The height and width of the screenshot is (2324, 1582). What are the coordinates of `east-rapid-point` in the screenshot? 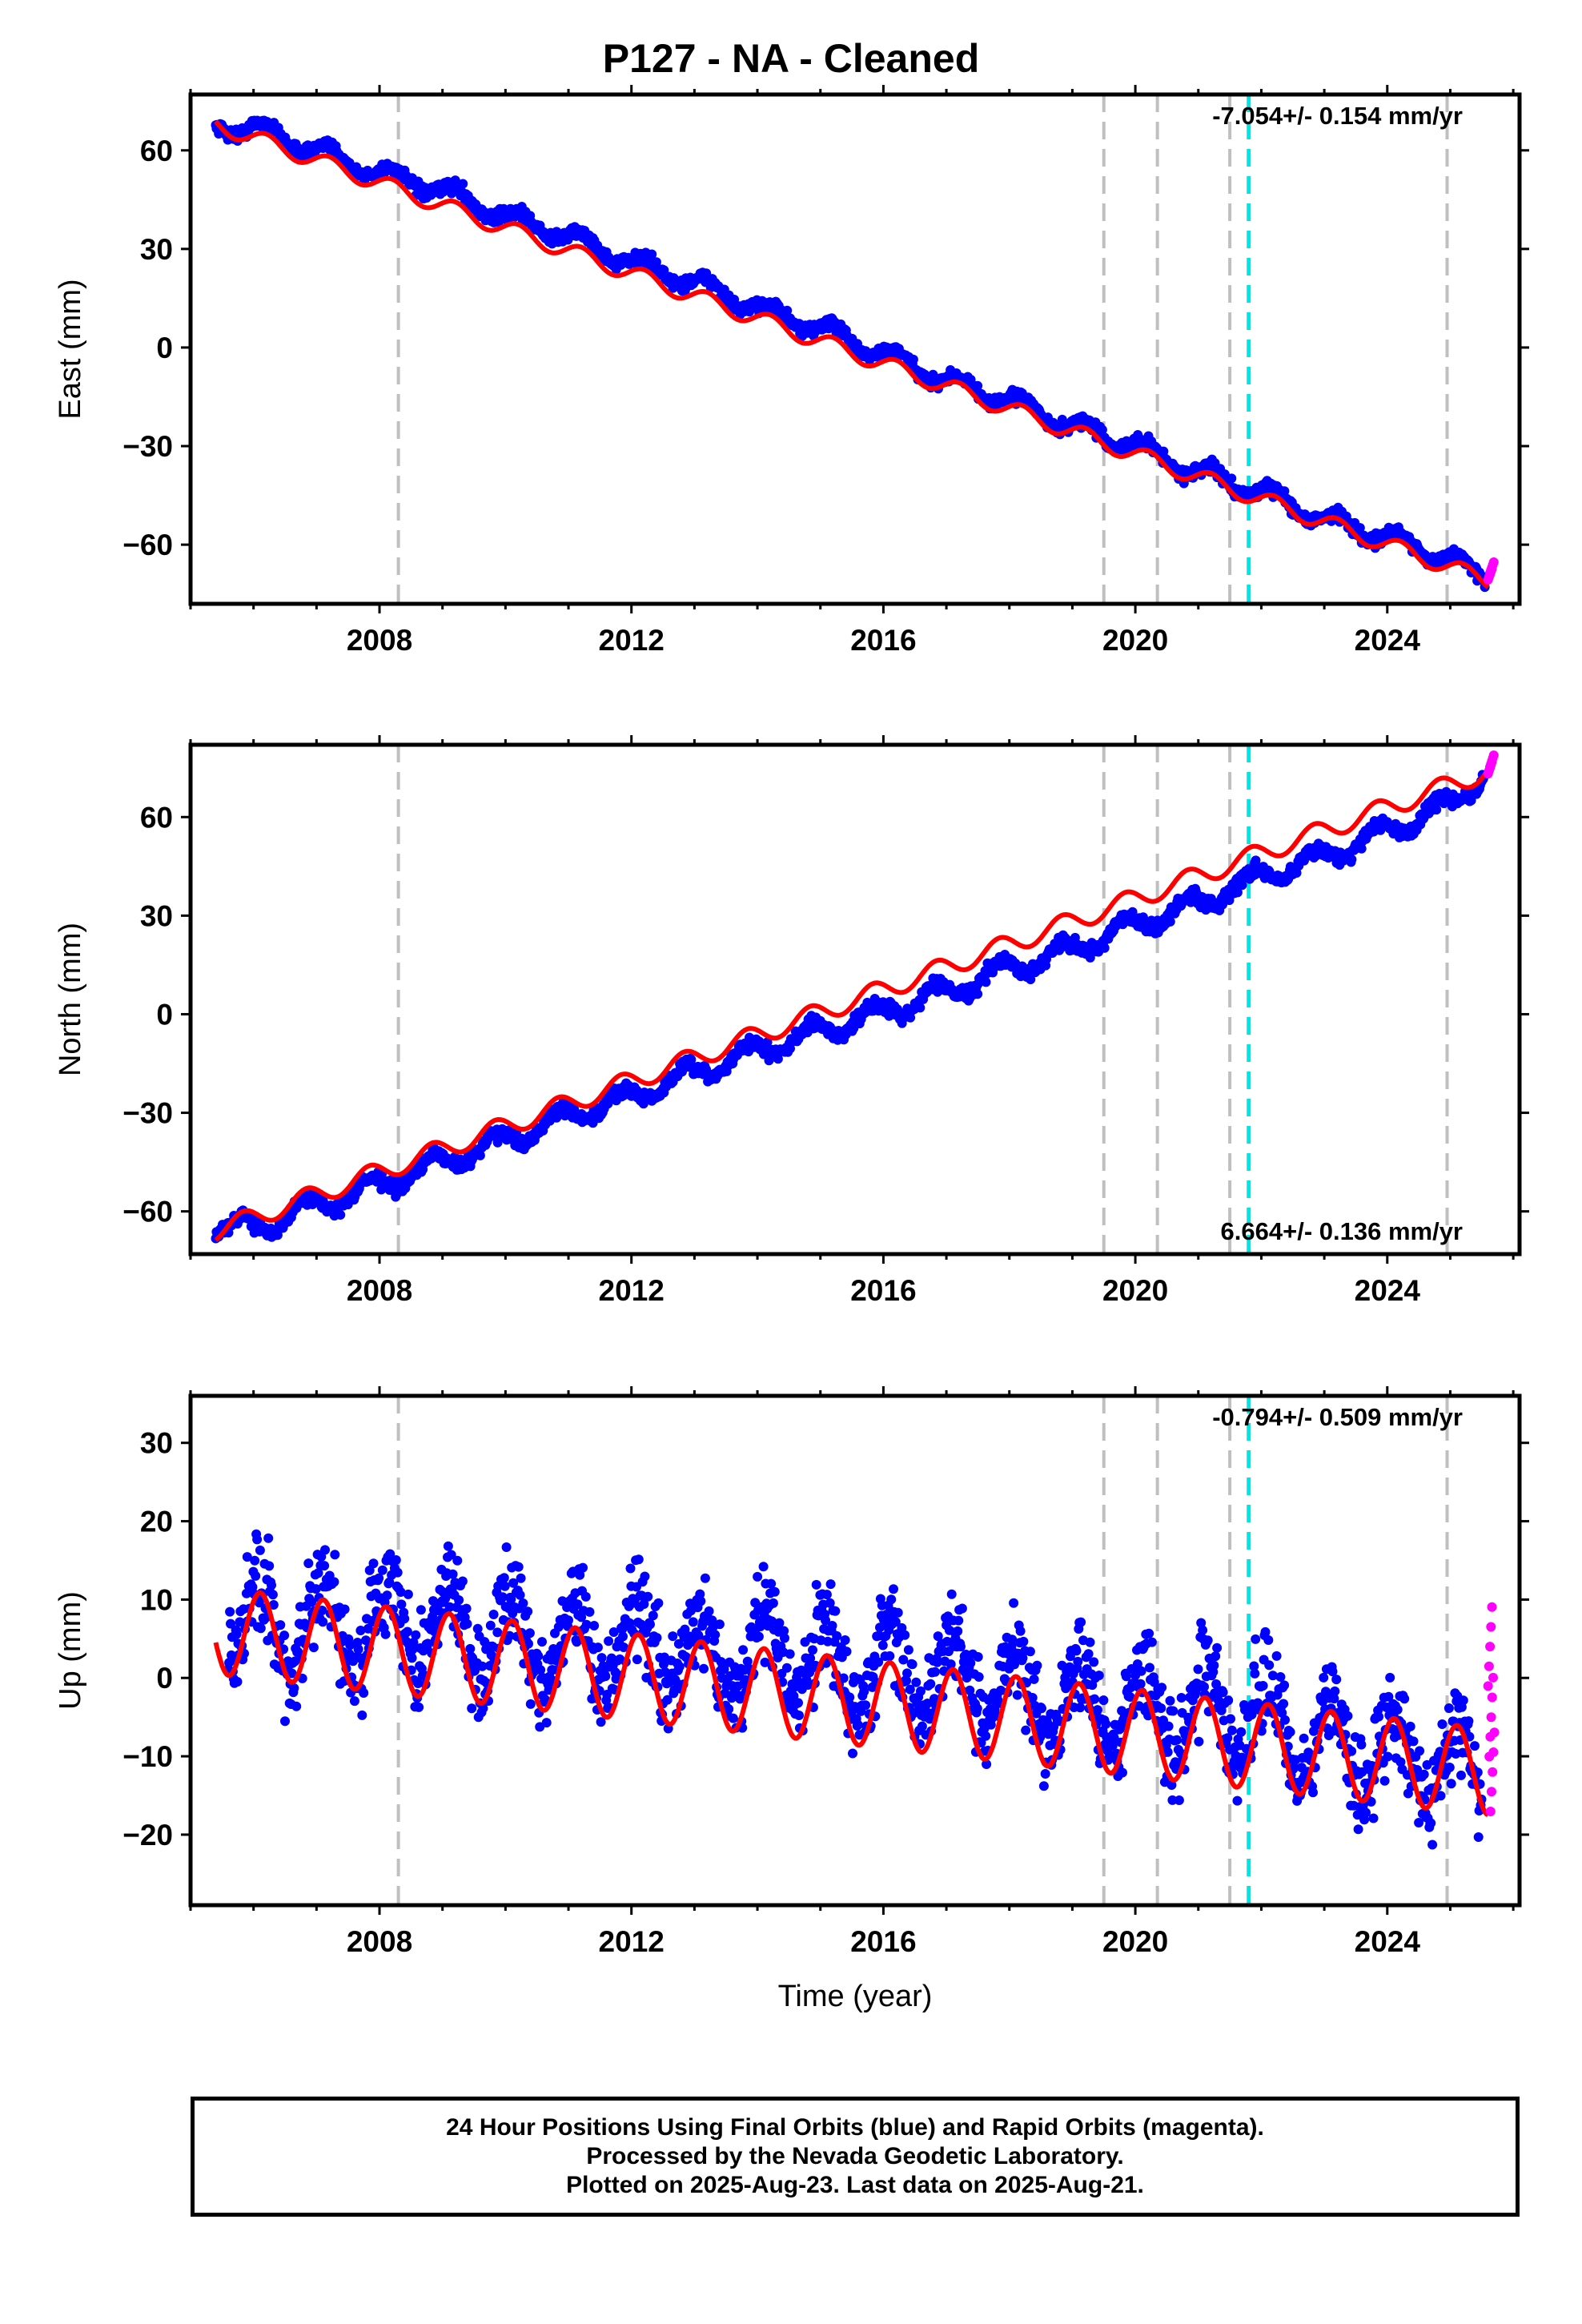 It's located at (1493, 562).